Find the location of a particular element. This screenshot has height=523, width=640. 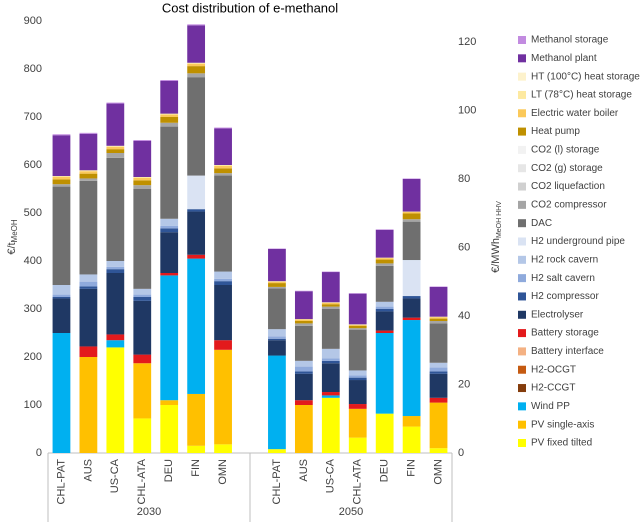

legend-label: H2 underground pipe is located at coordinates (578, 241).